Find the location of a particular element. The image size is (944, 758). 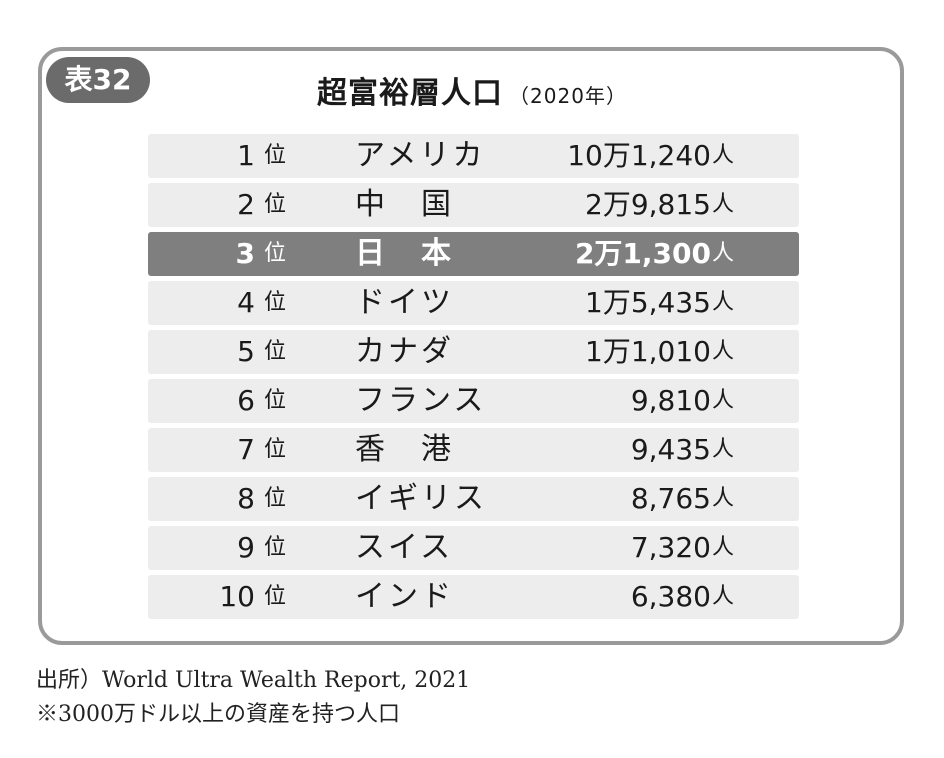

title-text: 超富裕層人口 is located at coordinates (410, 93).